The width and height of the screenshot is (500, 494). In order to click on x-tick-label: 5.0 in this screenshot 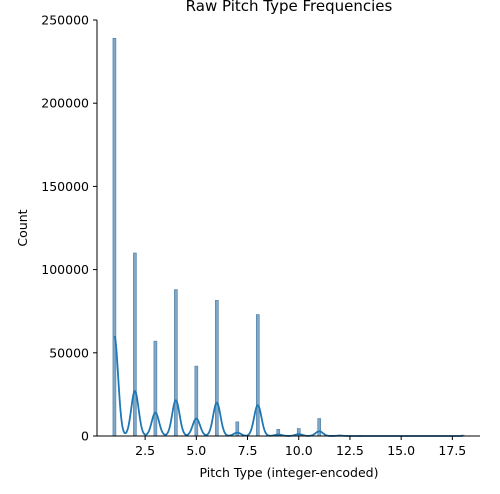, I will do `click(196, 450)`.